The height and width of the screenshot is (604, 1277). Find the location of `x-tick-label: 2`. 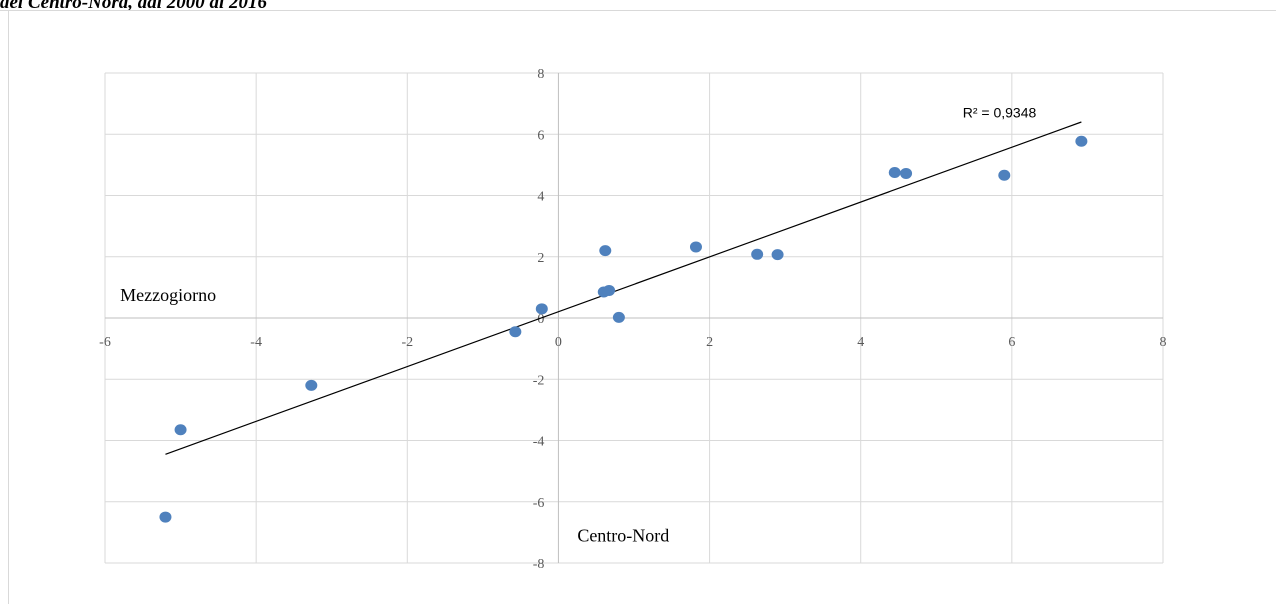

x-tick-label: 2 is located at coordinates (709, 342).